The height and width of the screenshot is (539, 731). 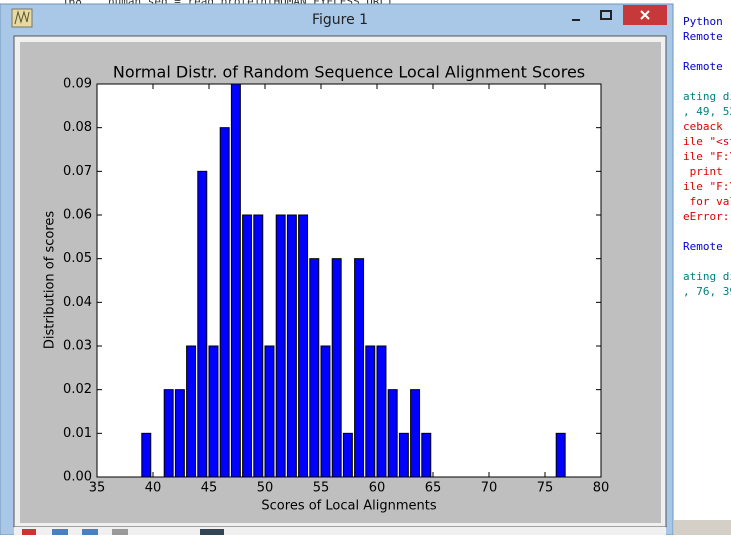 What do you see at coordinates (702, 527) in the screenshot?
I see `shell-footer` at bounding box center [702, 527].